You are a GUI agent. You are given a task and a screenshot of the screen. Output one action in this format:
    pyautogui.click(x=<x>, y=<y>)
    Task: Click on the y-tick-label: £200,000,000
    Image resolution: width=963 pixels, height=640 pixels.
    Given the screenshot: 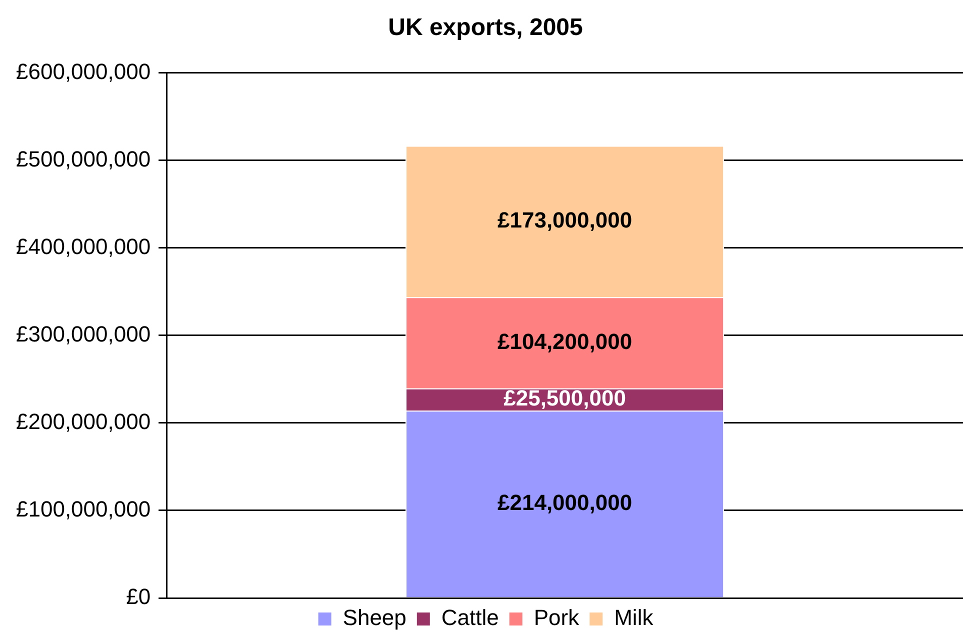 What is the action you would take?
    pyautogui.click(x=83, y=421)
    